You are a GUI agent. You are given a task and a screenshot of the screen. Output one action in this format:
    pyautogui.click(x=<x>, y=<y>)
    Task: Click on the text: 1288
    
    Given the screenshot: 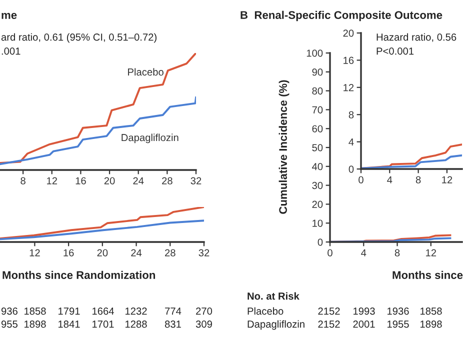 What is the action you would take?
    pyautogui.click(x=136, y=324)
    